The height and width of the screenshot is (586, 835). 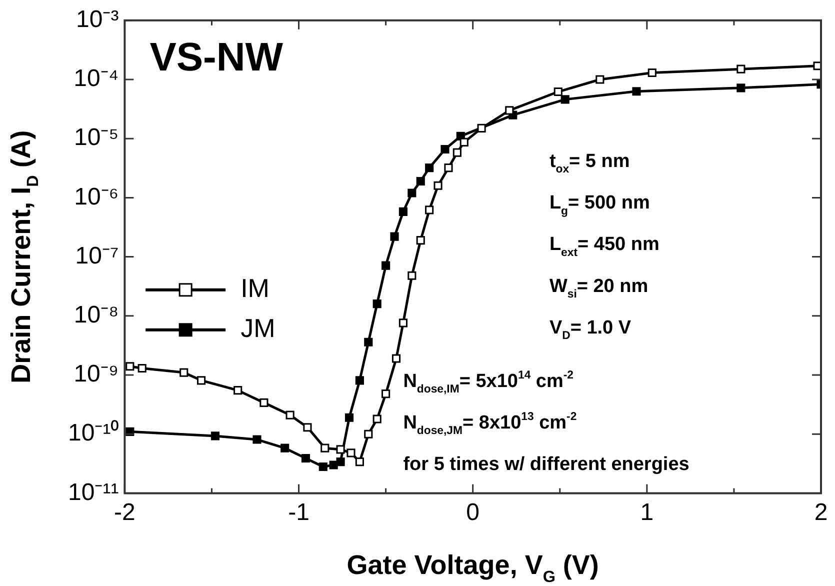 What do you see at coordinates (255, 288) in the screenshot?
I see `legend-label: IM` at bounding box center [255, 288].